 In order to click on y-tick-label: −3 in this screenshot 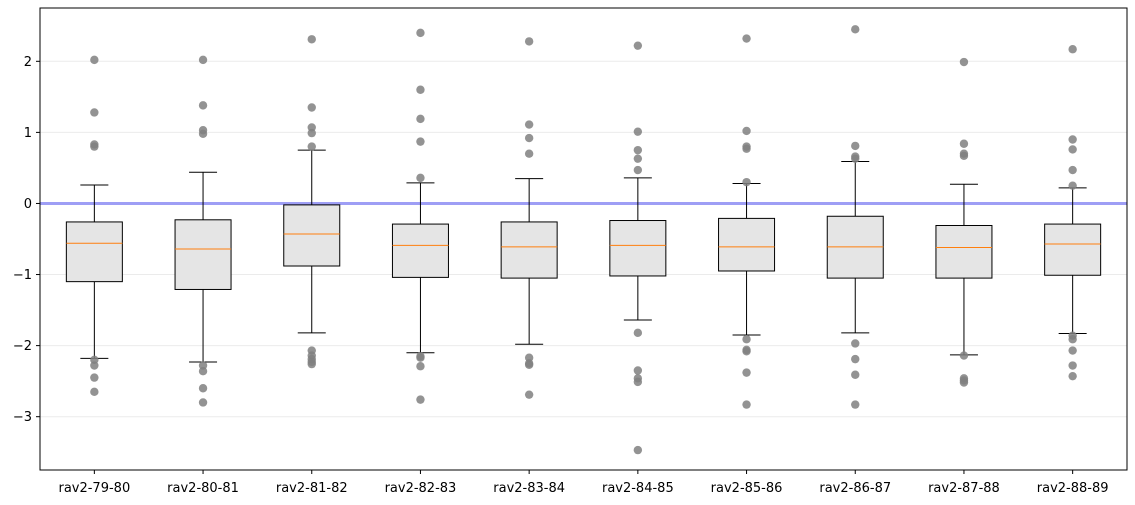, I will do `click(22, 417)`.